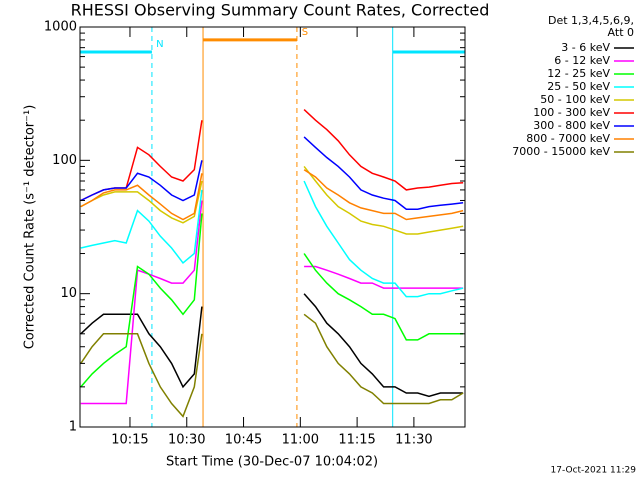  What do you see at coordinates (64, 160) in the screenshot?
I see `y-tick-label: 100` at bounding box center [64, 160].